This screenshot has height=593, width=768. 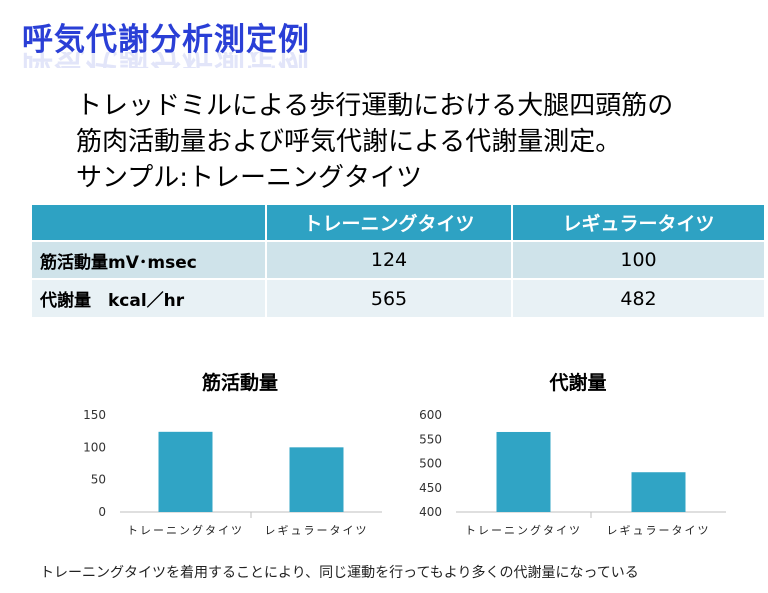 What do you see at coordinates (94, 415) in the screenshot?
I see `chart1-y-tick-label: 150` at bounding box center [94, 415].